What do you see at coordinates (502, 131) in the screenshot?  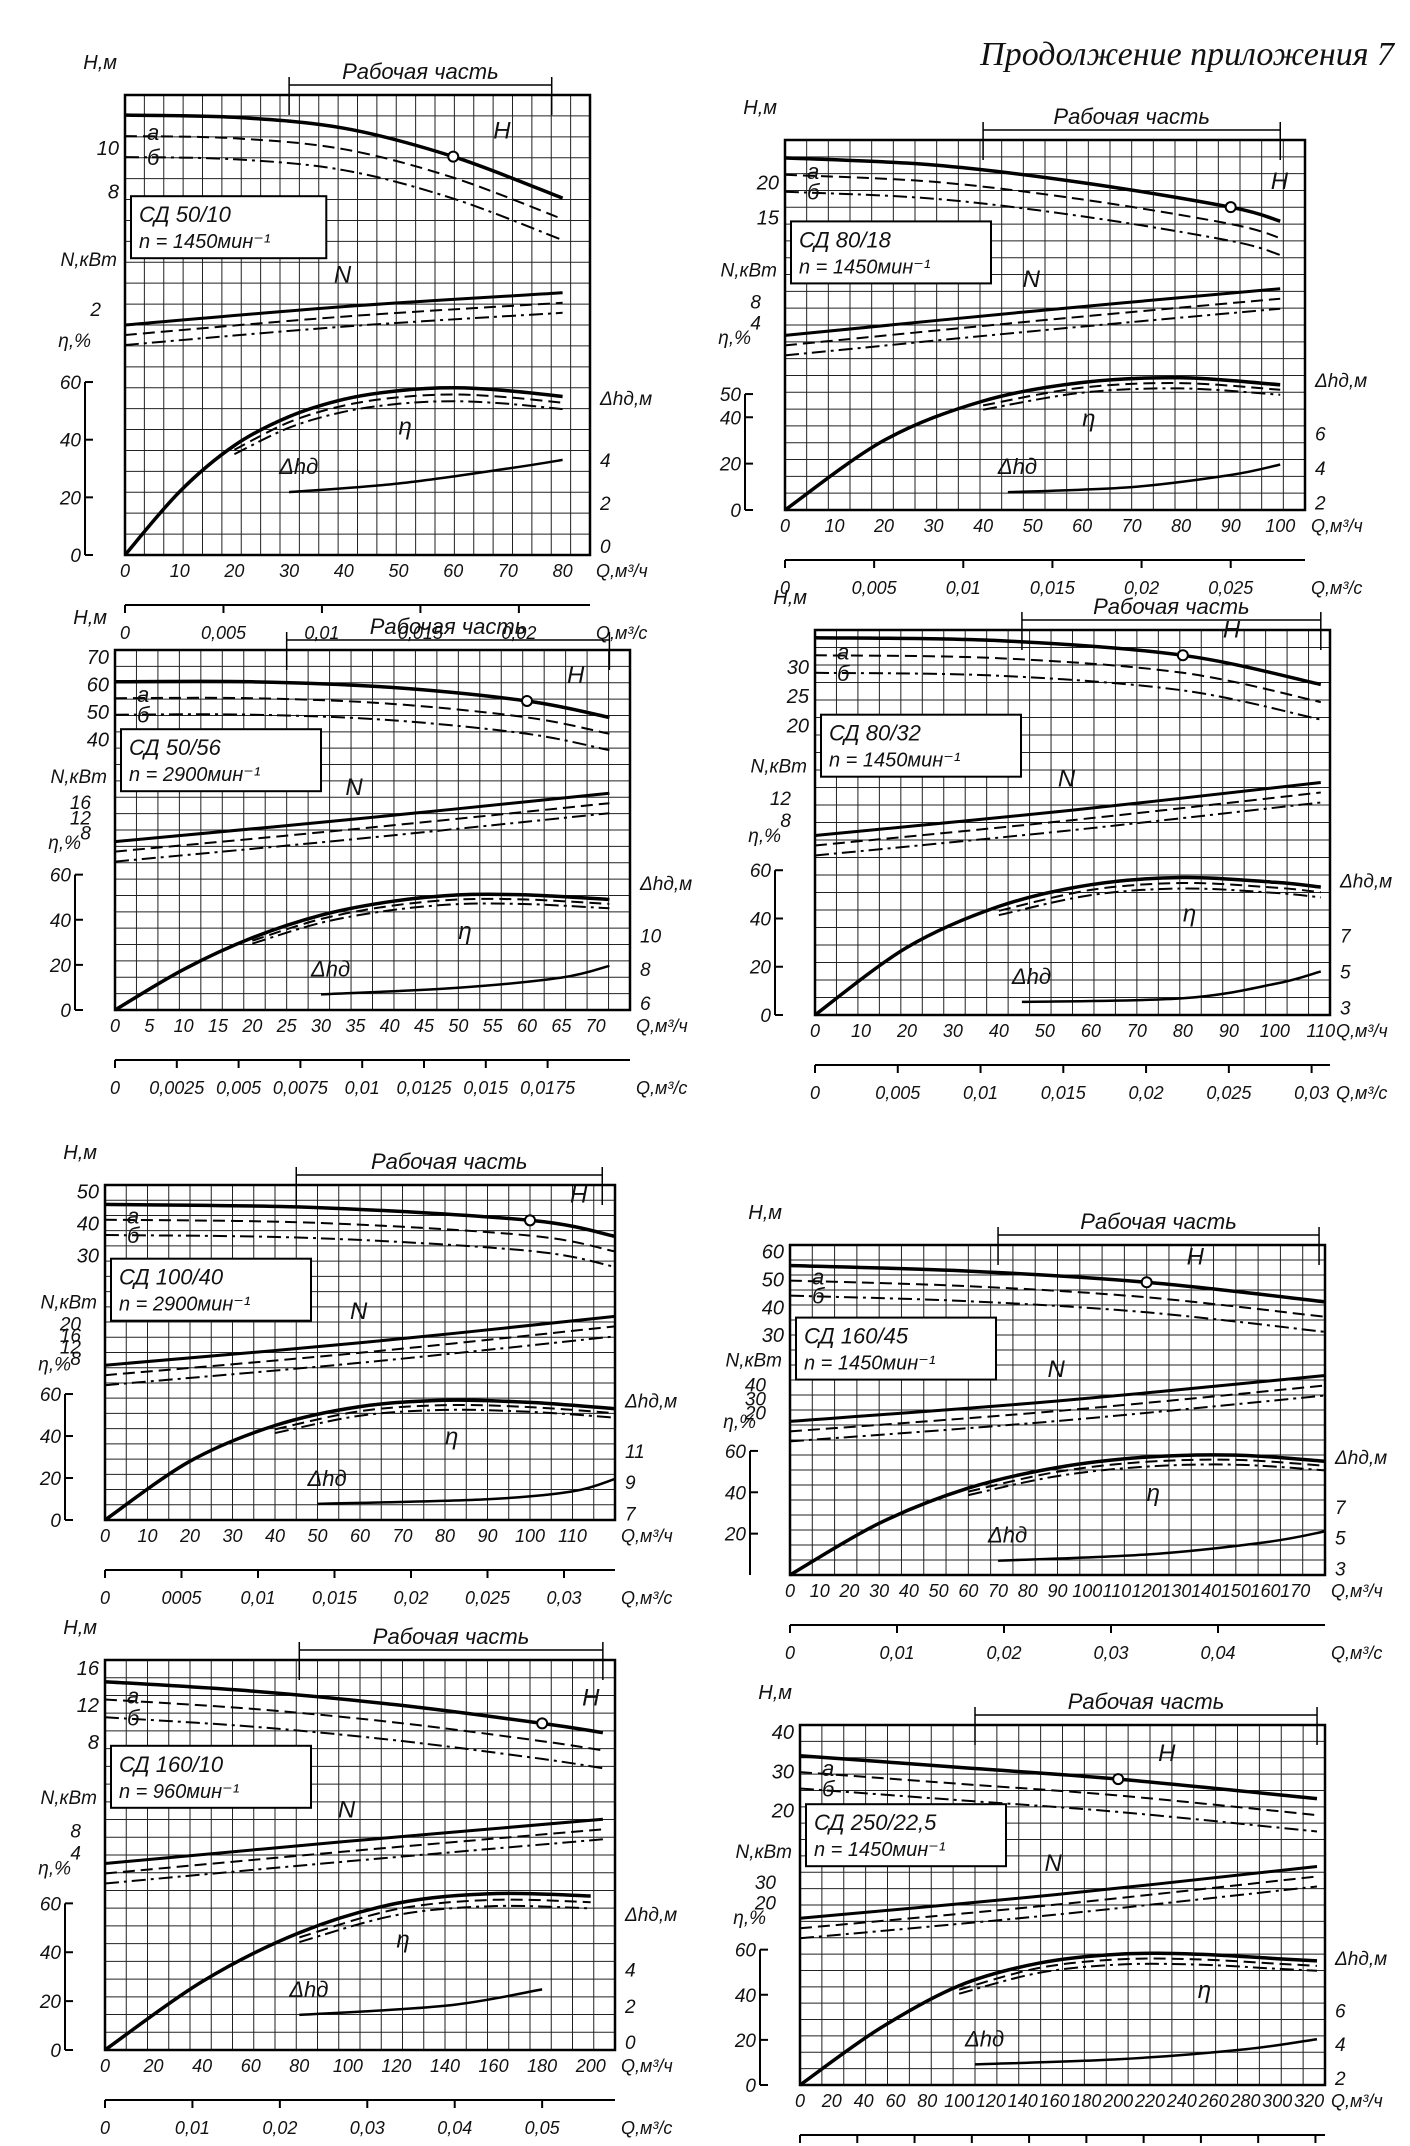 I see `label-H: H` at bounding box center [502, 131].